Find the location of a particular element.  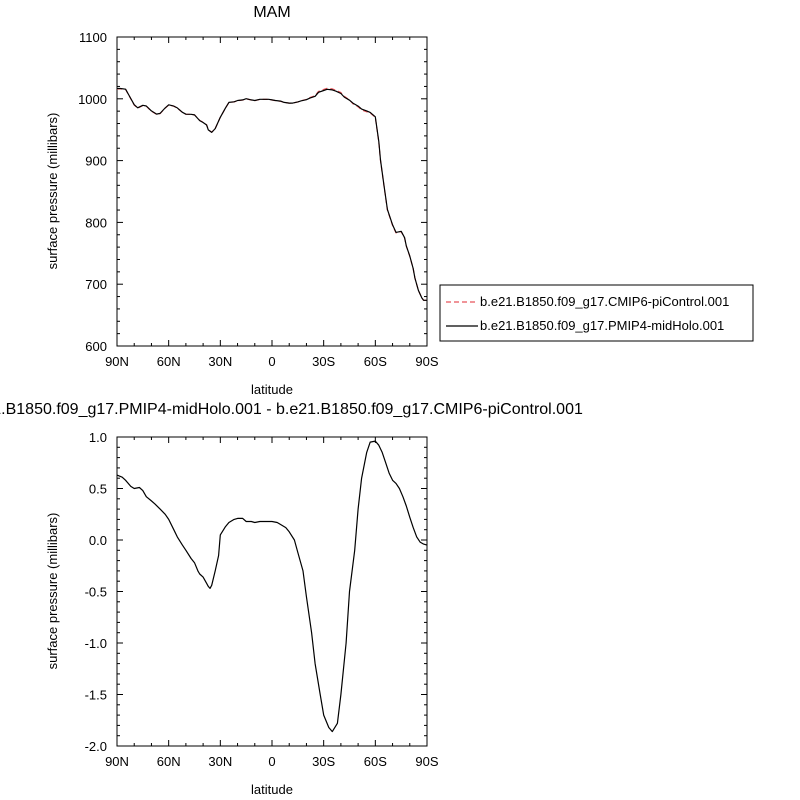

y-tick-label: 1000 is located at coordinates (92, 99).